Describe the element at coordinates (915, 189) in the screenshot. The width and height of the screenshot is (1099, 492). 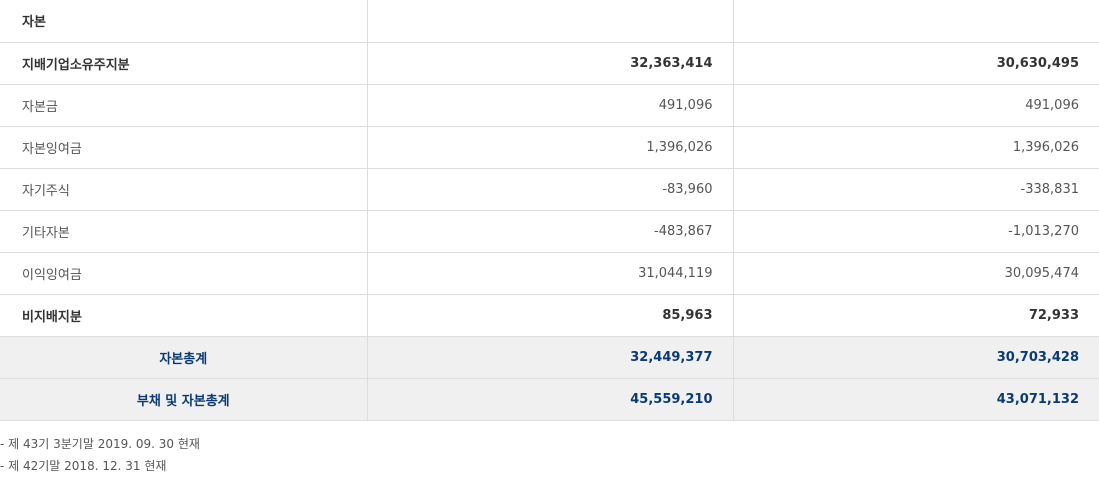
I see `value-prior: -338,831` at that location.